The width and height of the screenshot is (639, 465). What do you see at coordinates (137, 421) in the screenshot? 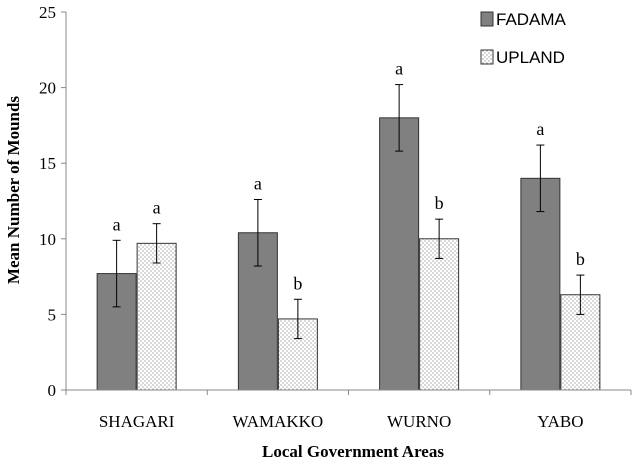
I see `x-tick-label: SHAGARI` at bounding box center [137, 421].